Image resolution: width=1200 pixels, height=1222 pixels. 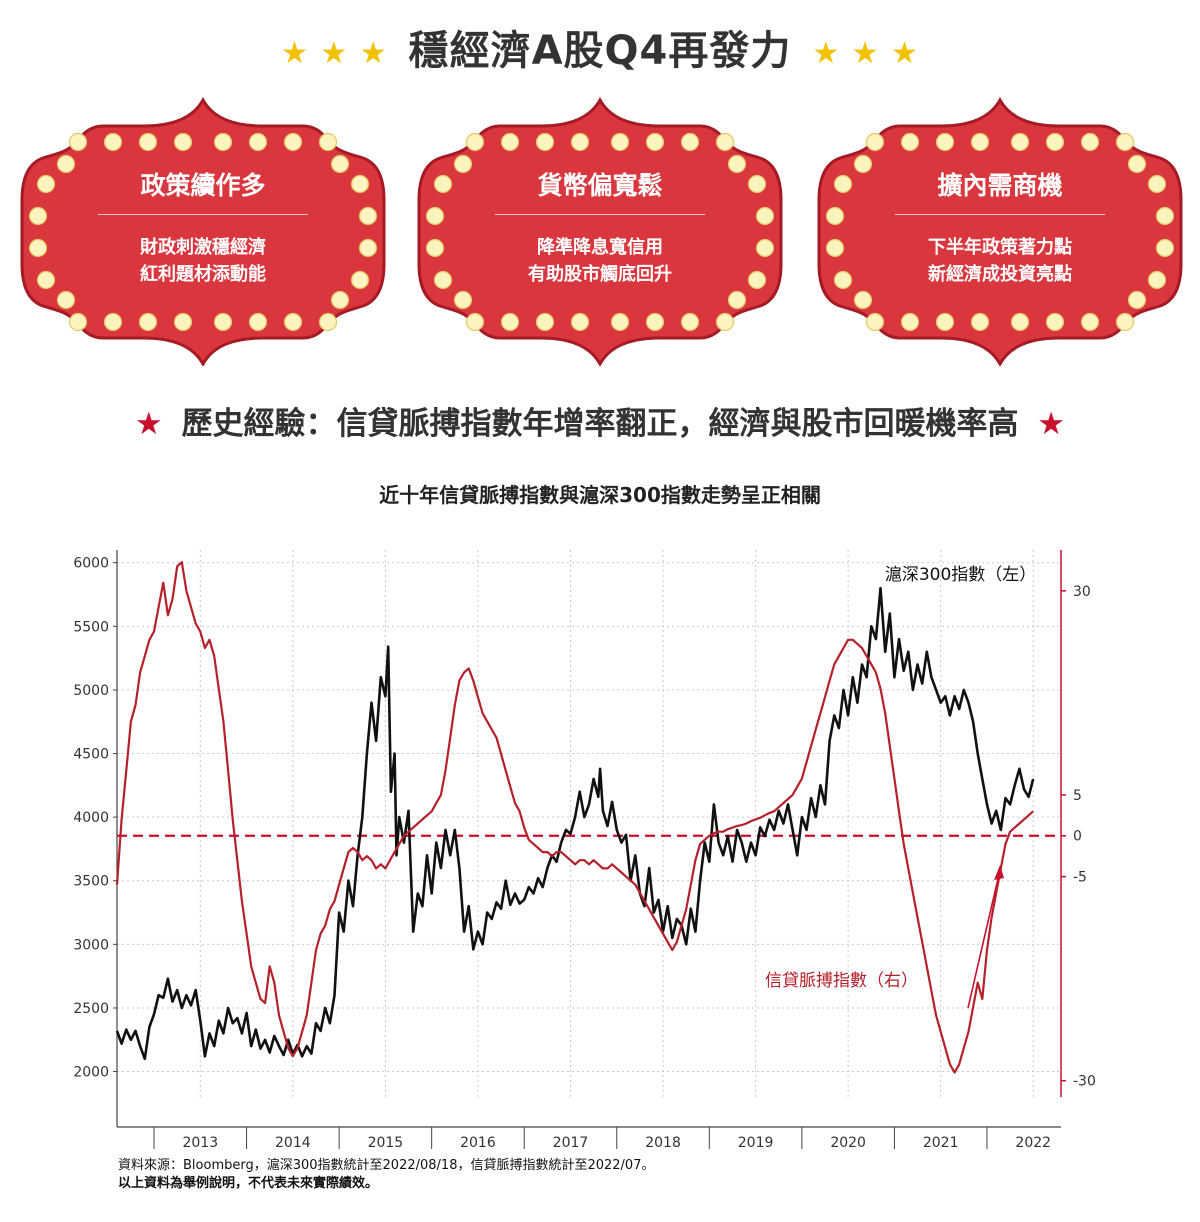 I want to click on star-icon: ★, so click(x=148, y=424).